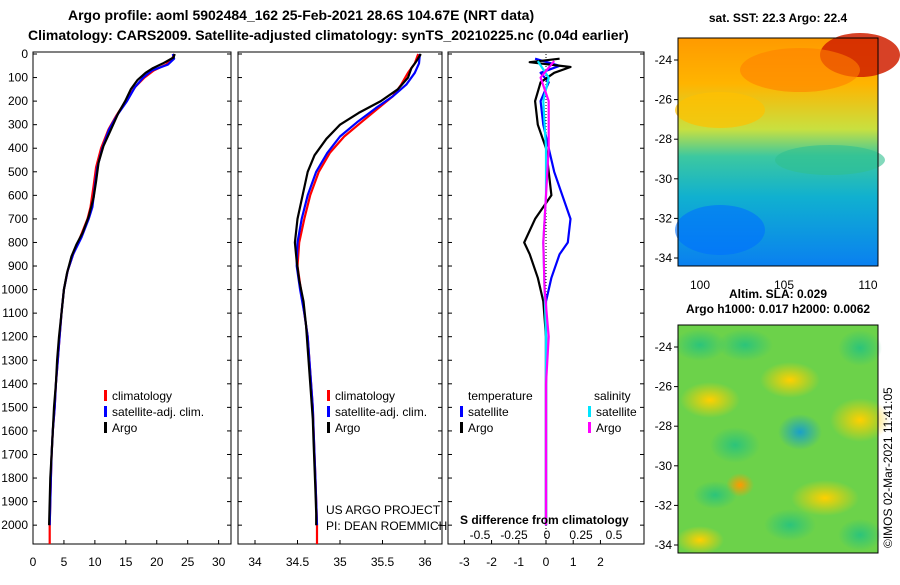 The width and height of the screenshot is (900, 585). What do you see at coordinates (778, 439) in the screenshot?
I see `sla-map-frame` at bounding box center [778, 439].